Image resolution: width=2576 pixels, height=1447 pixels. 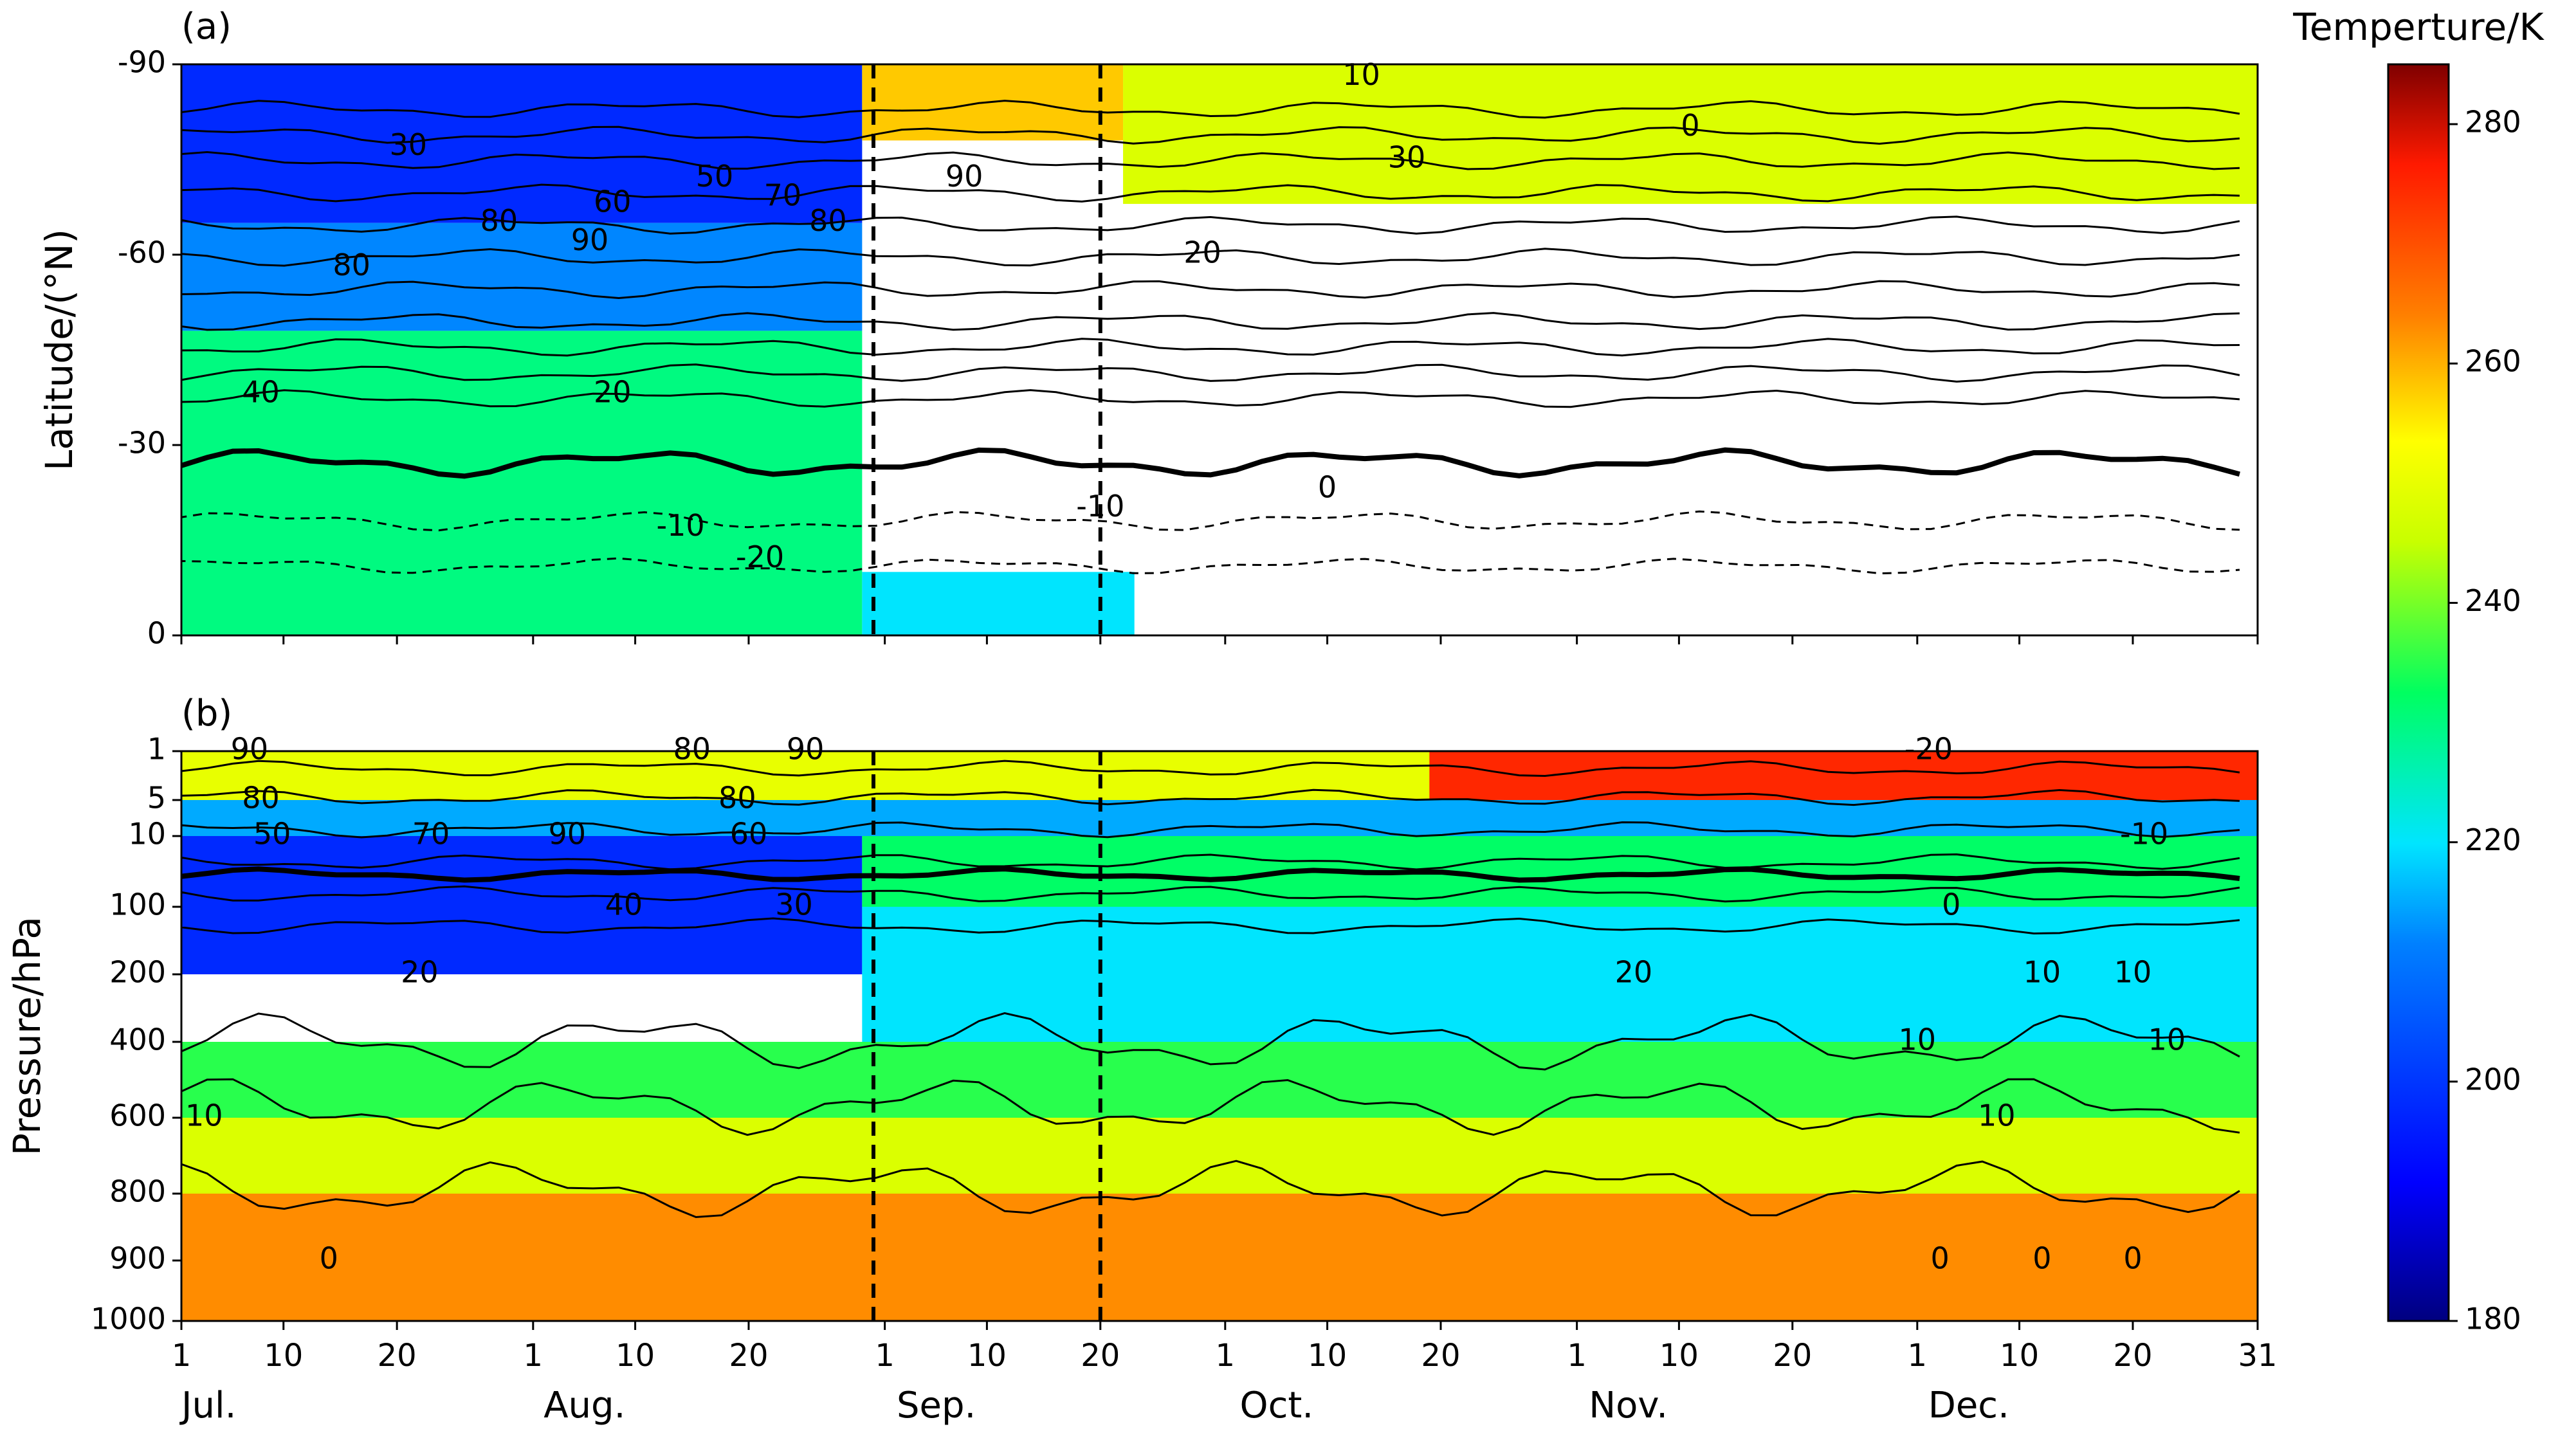 What do you see at coordinates (27, 1036) in the screenshot?
I see `panel-b-ylabel: Pressure/hPa` at bounding box center [27, 1036].